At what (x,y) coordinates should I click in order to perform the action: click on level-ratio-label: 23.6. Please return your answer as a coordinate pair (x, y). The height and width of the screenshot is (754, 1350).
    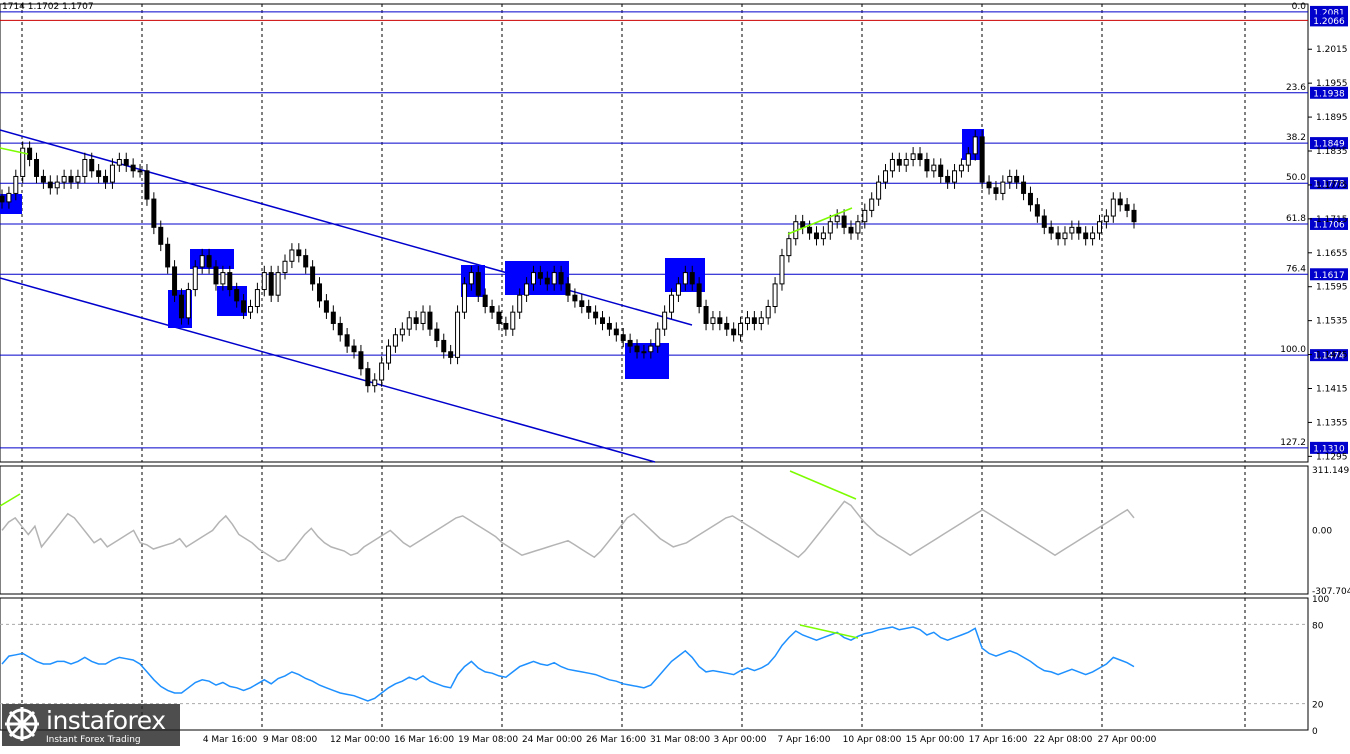
    Looking at the image, I should click on (1296, 88).